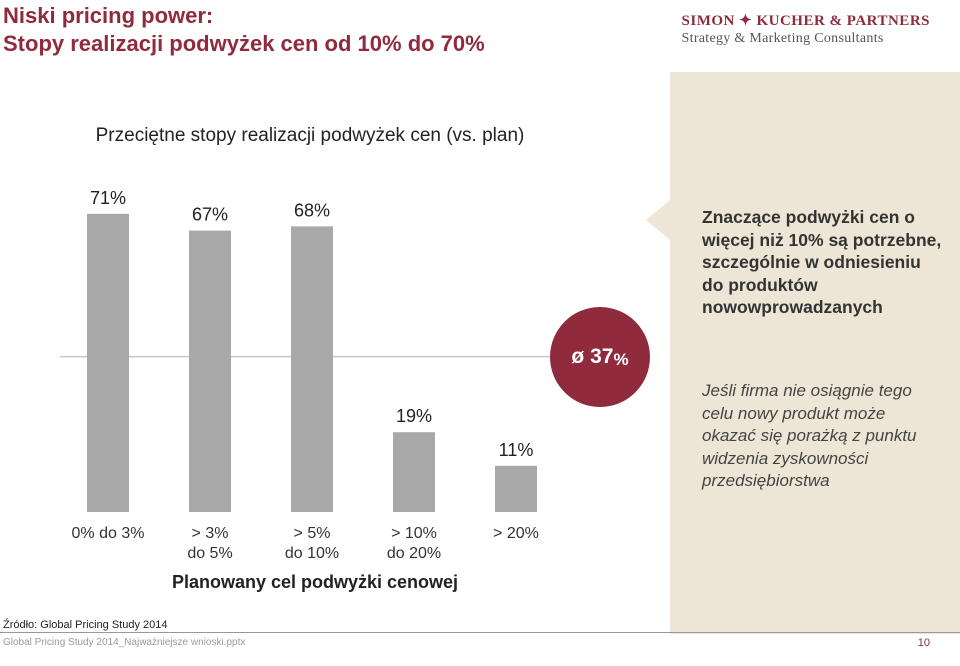 The width and height of the screenshot is (960, 666). What do you see at coordinates (480, 632) in the screenshot?
I see `footer-divider` at bounding box center [480, 632].